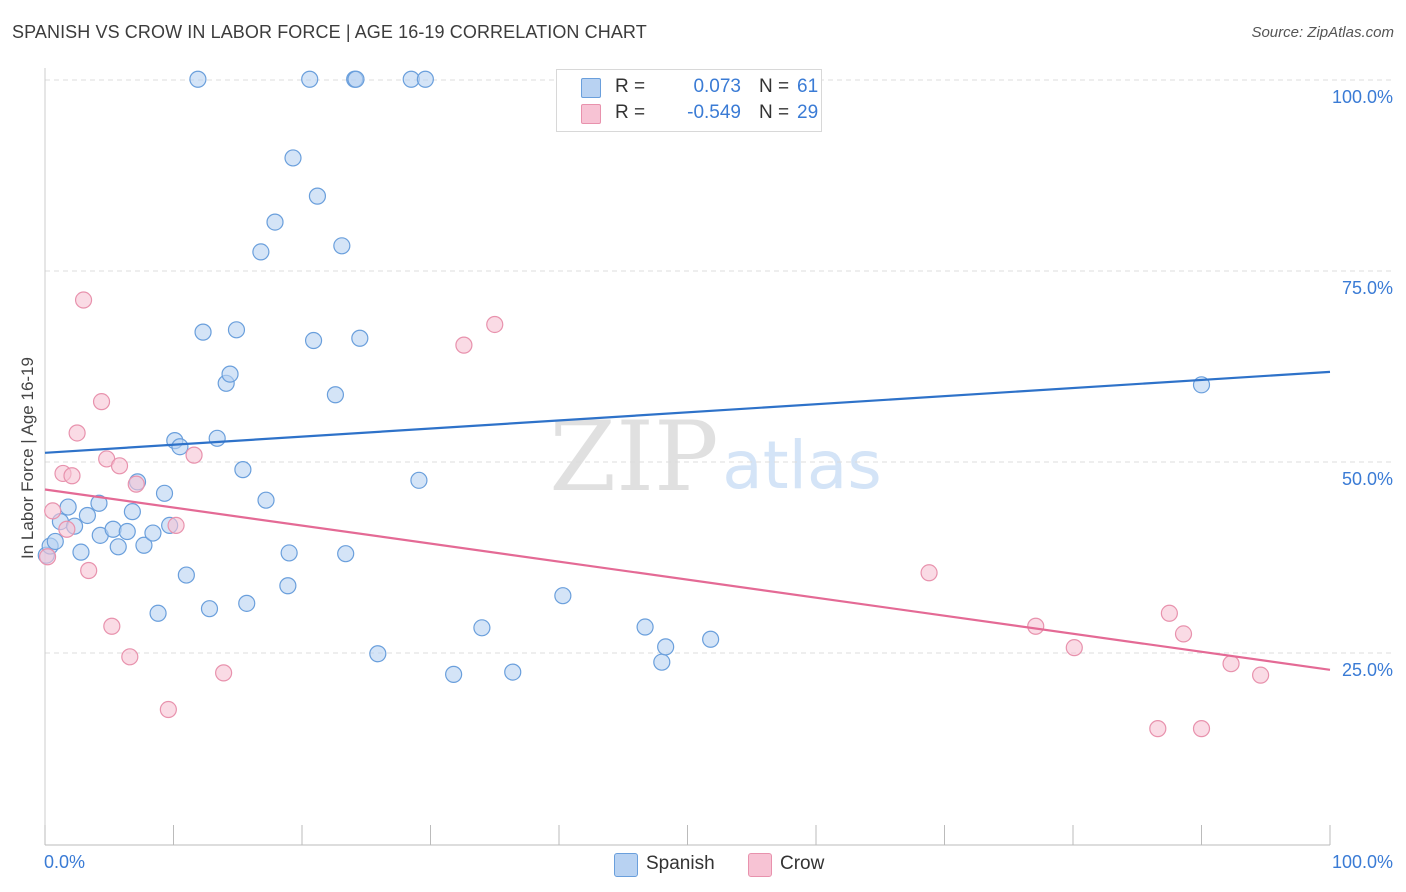 The image size is (1406, 892). I want to click on spanish-legend-label: Spanish, so click(680, 863).